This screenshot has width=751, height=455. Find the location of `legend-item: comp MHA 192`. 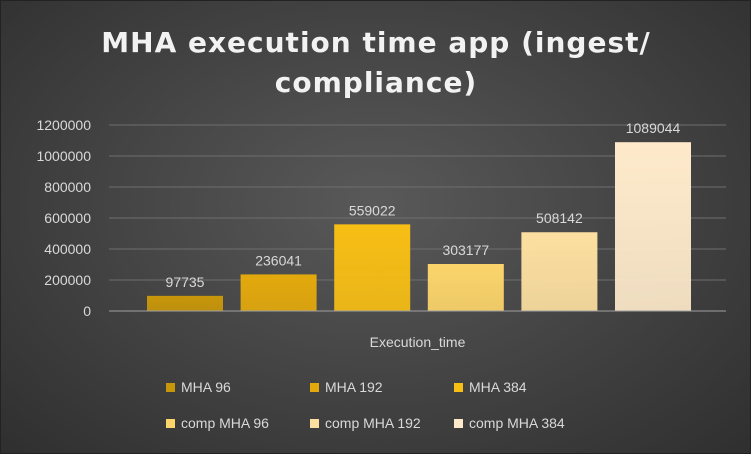

legend-item: comp MHA 192 is located at coordinates (382, 423).